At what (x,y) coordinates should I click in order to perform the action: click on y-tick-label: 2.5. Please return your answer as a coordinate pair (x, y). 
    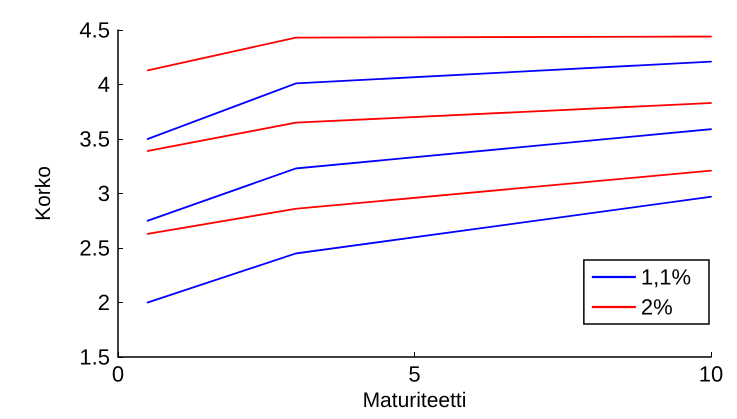
    Looking at the image, I should click on (94, 248).